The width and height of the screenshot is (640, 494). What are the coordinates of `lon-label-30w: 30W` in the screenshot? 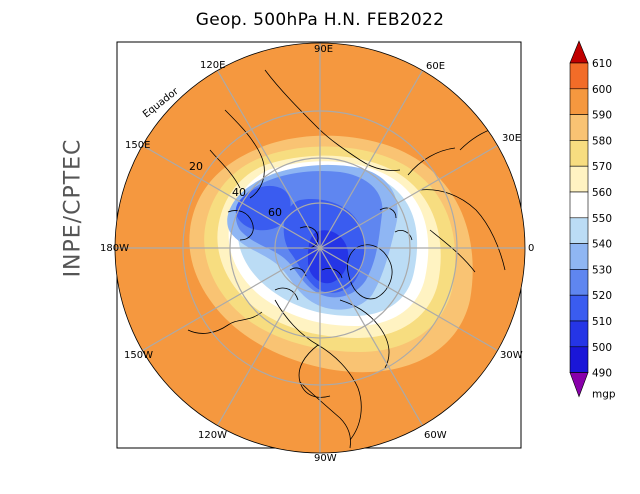 It's located at (511, 355).